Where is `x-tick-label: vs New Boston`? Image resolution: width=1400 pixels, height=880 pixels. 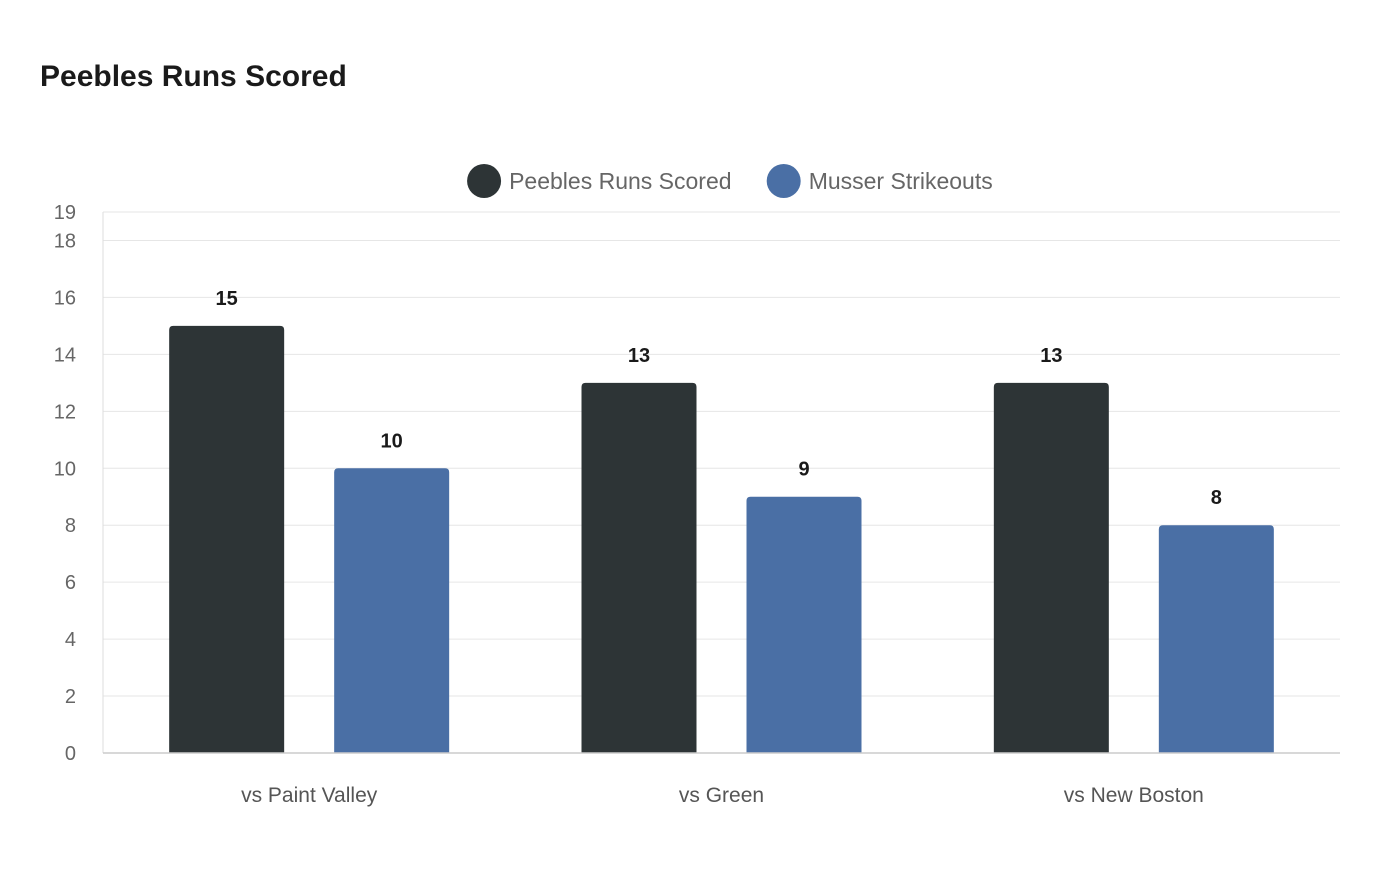 x-tick-label: vs New Boston is located at coordinates (1134, 795).